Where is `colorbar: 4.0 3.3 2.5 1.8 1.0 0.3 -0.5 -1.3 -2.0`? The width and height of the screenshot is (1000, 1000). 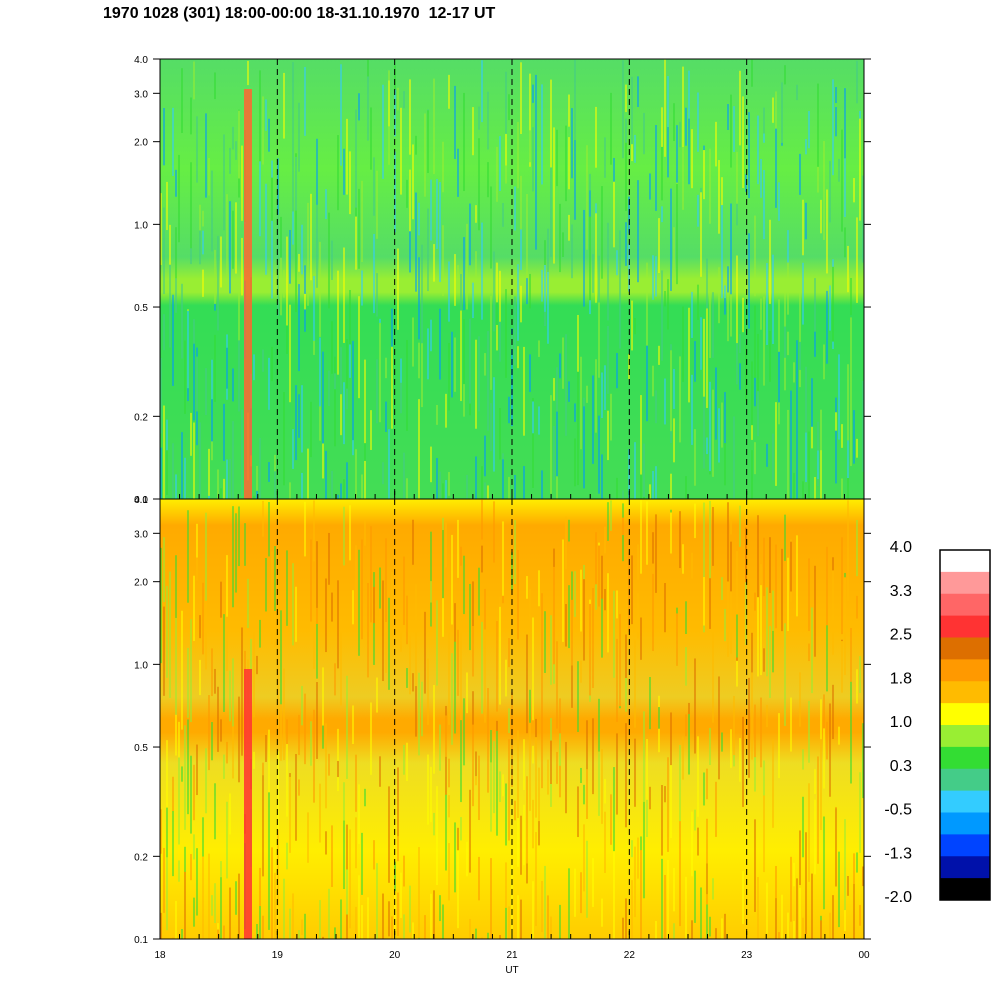 colorbar: 4.0 3.3 2.5 1.8 1.0 0.3 -0.5 -1.3 -2.0 is located at coordinates (937, 722).